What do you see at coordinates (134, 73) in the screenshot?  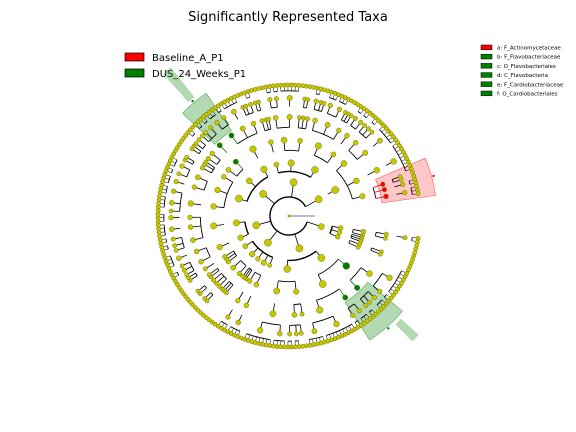 I see `group-swatch-dus` at bounding box center [134, 73].